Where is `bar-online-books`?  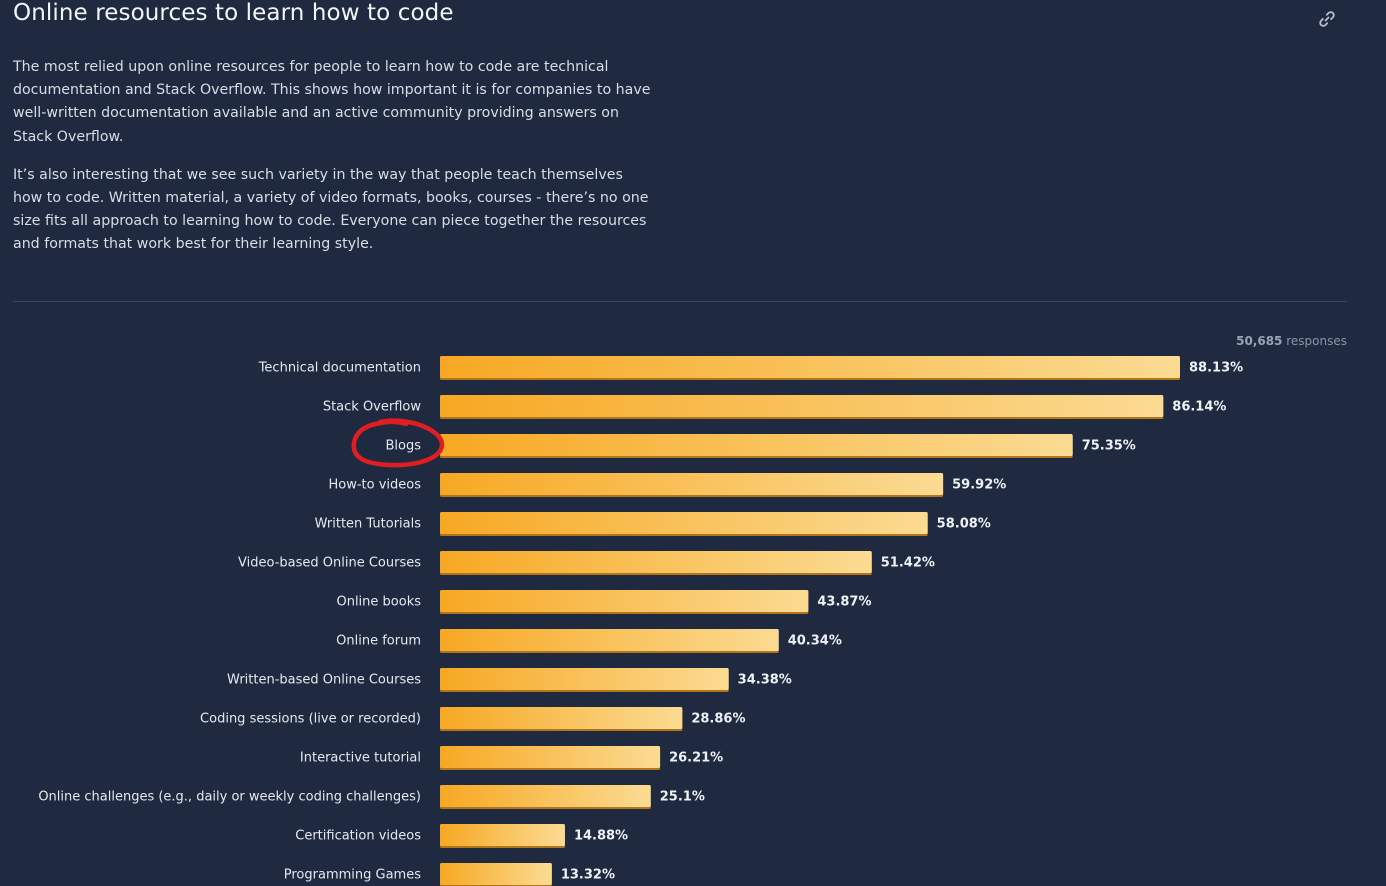 bar-online-books is located at coordinates (624, 601).